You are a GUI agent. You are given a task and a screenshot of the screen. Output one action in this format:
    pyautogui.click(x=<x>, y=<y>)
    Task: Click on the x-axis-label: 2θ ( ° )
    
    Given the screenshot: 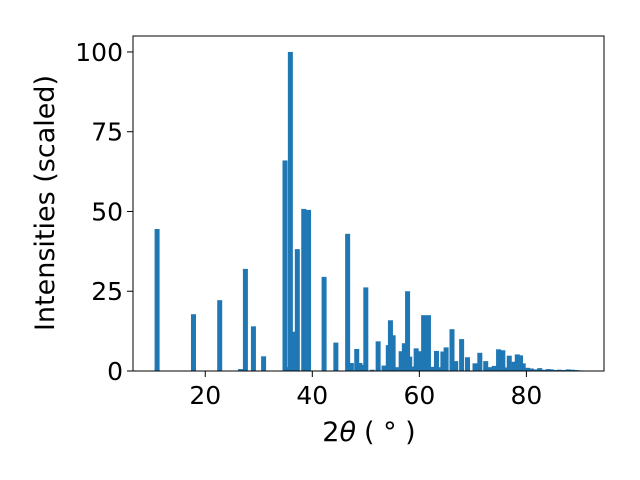 What is the action you would take?
    pyautogui.click(x=368, y=432)
    